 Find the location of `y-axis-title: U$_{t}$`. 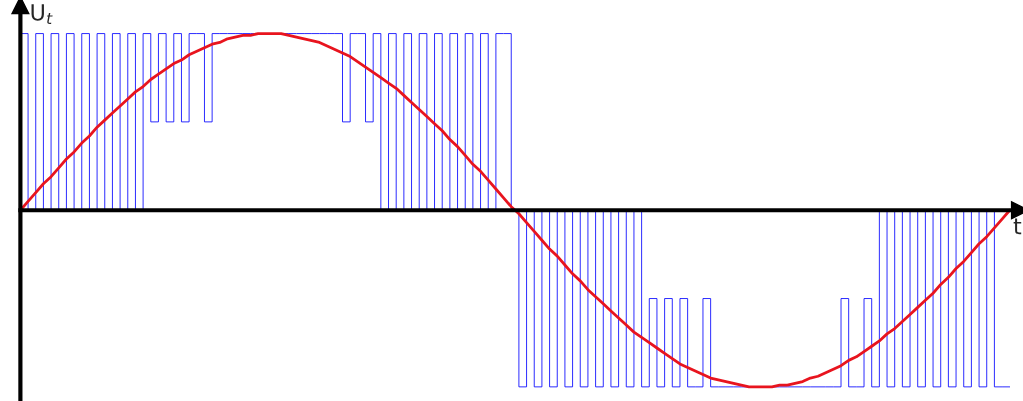

y-axis-title: U$_{t}$ is located at coordinates (42, 14).